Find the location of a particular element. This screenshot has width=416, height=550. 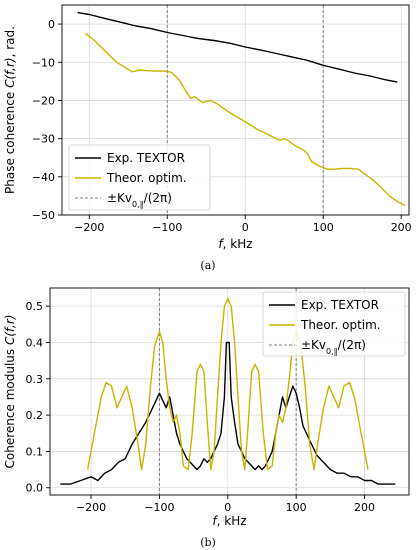

panel-label: (a) is located at coordinates (207, 265).